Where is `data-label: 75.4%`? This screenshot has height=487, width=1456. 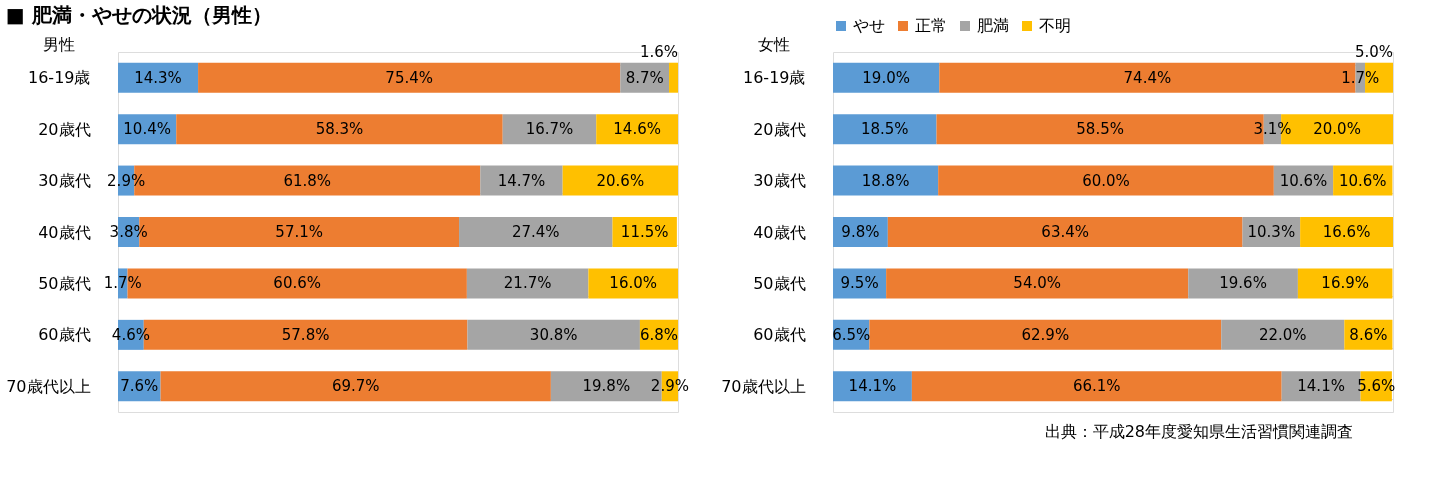 data-label: 75.4% is located at coordinates (409, 77).